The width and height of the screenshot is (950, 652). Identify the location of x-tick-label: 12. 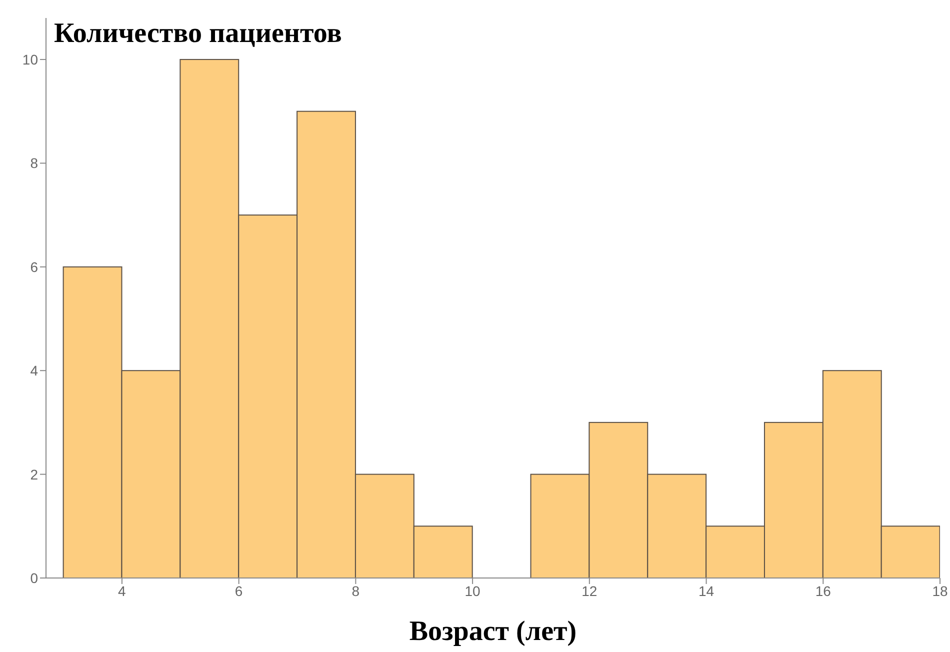
(590, 590).